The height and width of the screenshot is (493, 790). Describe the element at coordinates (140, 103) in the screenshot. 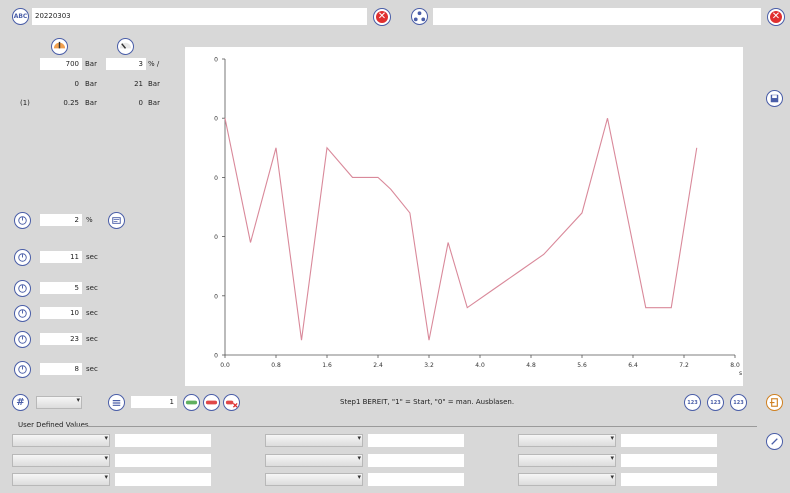

I see `pressure-value-3: 0` at that location.